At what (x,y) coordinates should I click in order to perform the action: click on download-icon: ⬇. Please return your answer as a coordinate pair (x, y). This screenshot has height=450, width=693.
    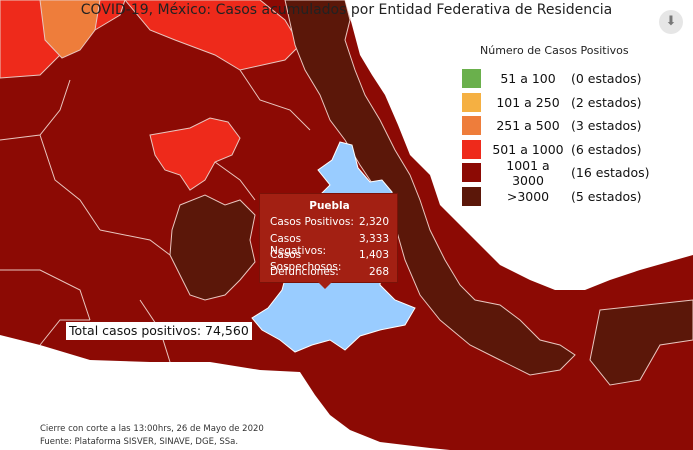
    Looking at the image, I should click on (671, 21).